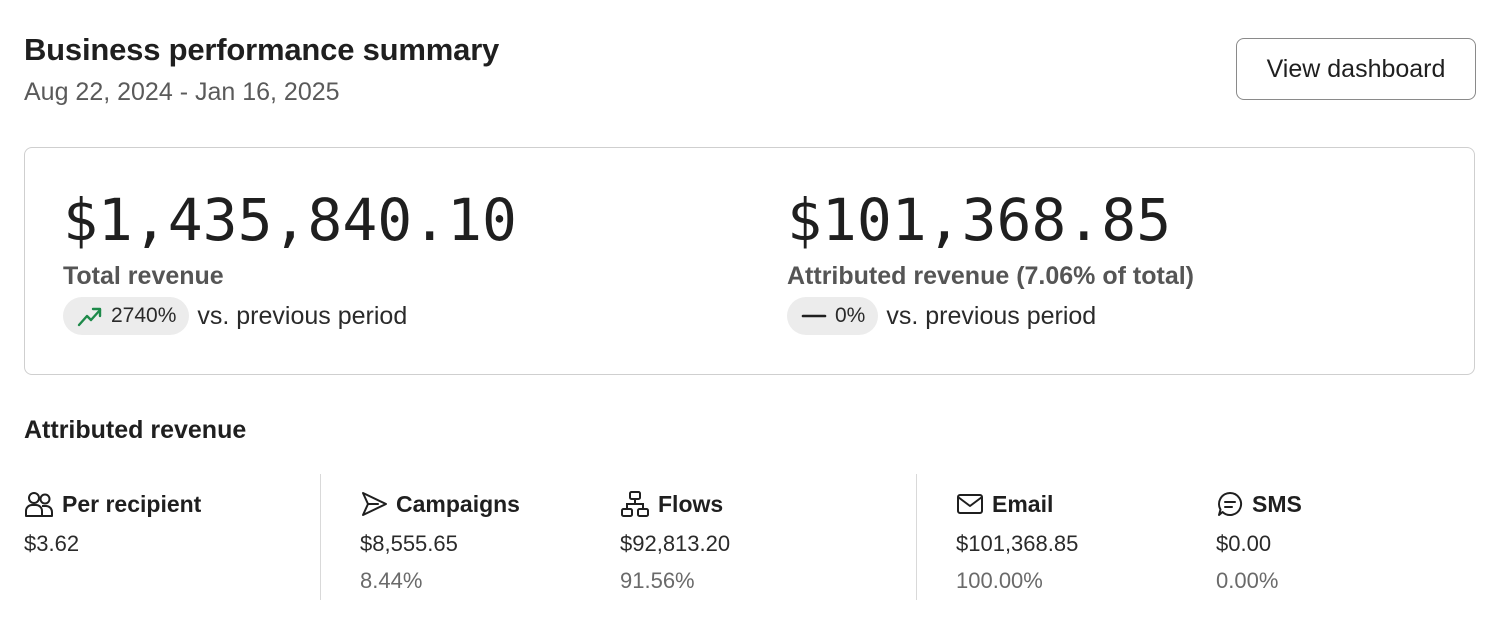 The width and height of the screenshot is (1500, 625). I want to click on stat-percent: 100.00%, so click(999, 580).